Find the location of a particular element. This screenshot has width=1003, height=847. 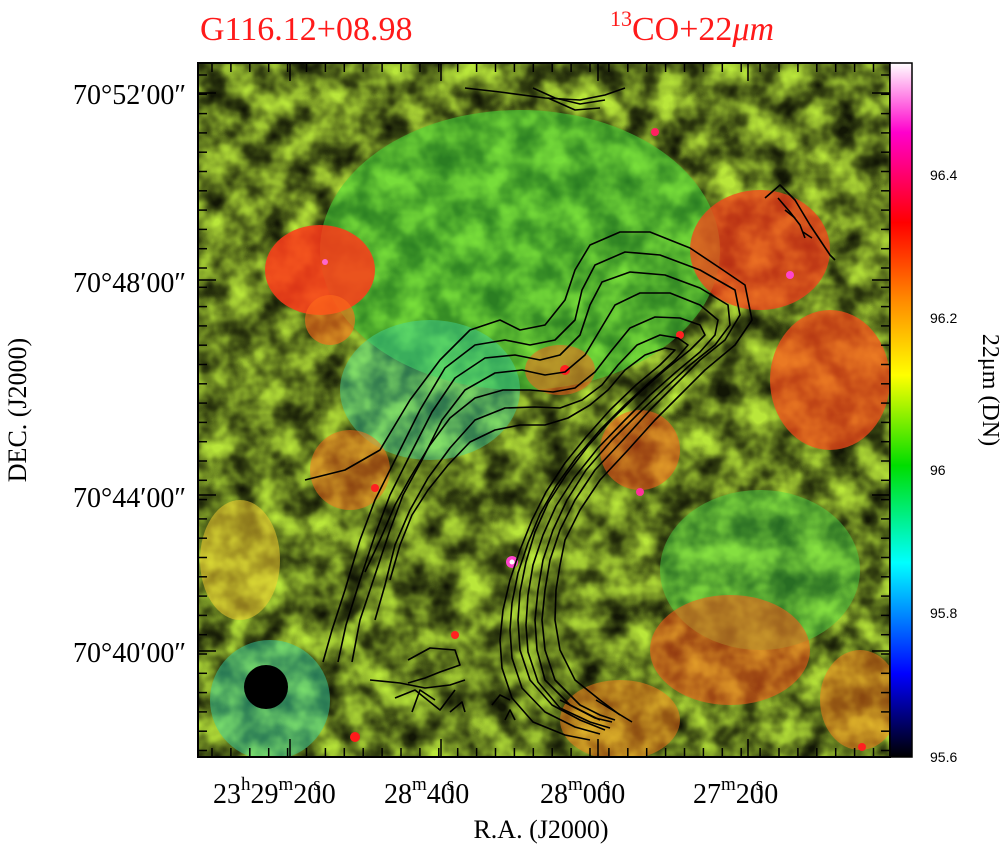

dec-tick-label: 70°40′00″ is located at coordinates (129, 653).